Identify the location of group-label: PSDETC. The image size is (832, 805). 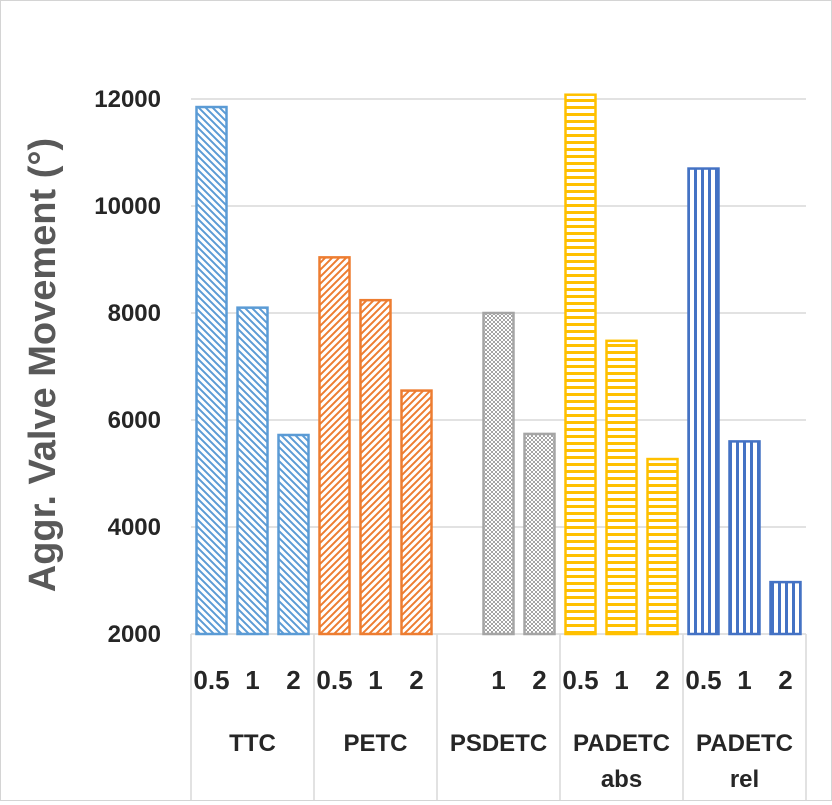
(498, 743).